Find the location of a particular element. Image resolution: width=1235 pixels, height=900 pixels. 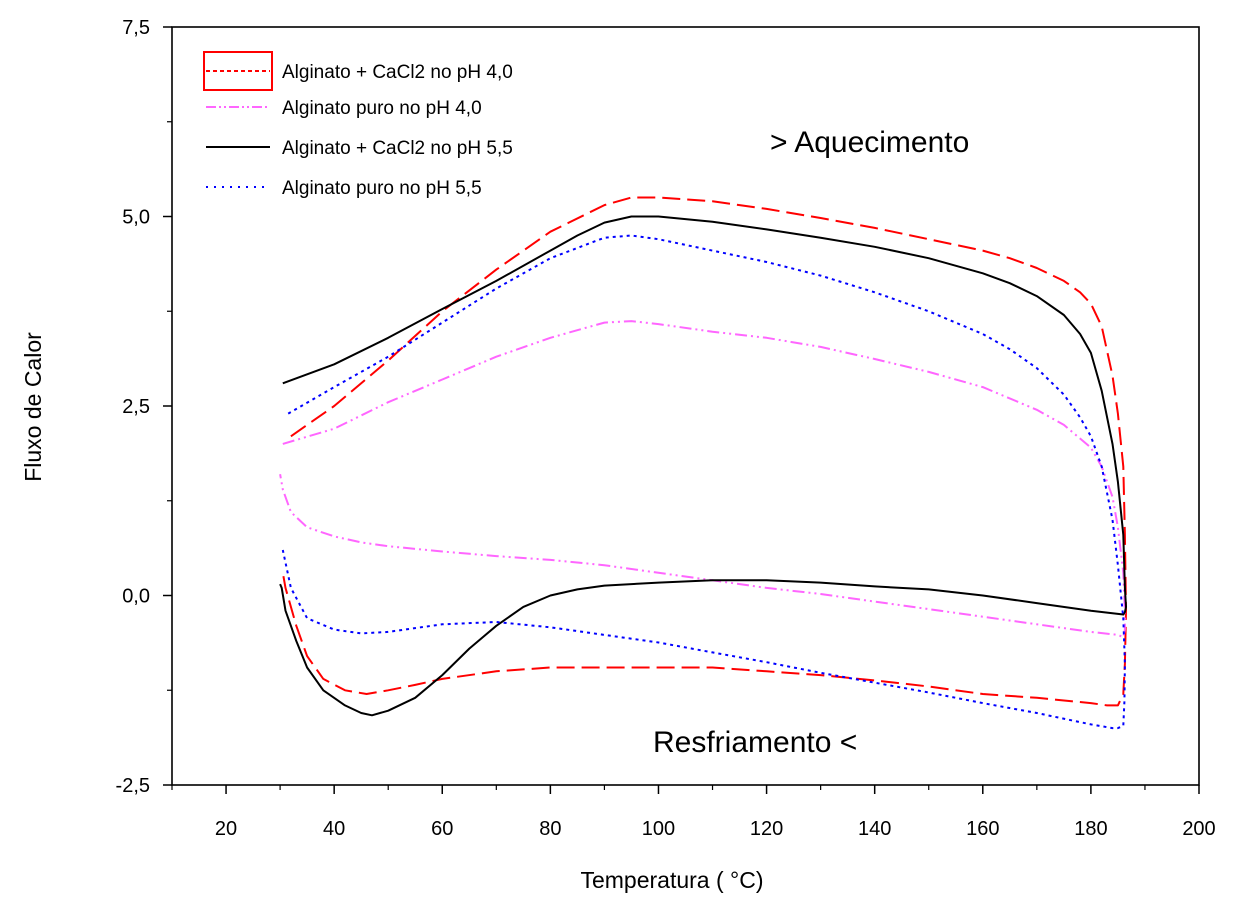

x-tick-label: 80 is located at coordinates (550, 829).